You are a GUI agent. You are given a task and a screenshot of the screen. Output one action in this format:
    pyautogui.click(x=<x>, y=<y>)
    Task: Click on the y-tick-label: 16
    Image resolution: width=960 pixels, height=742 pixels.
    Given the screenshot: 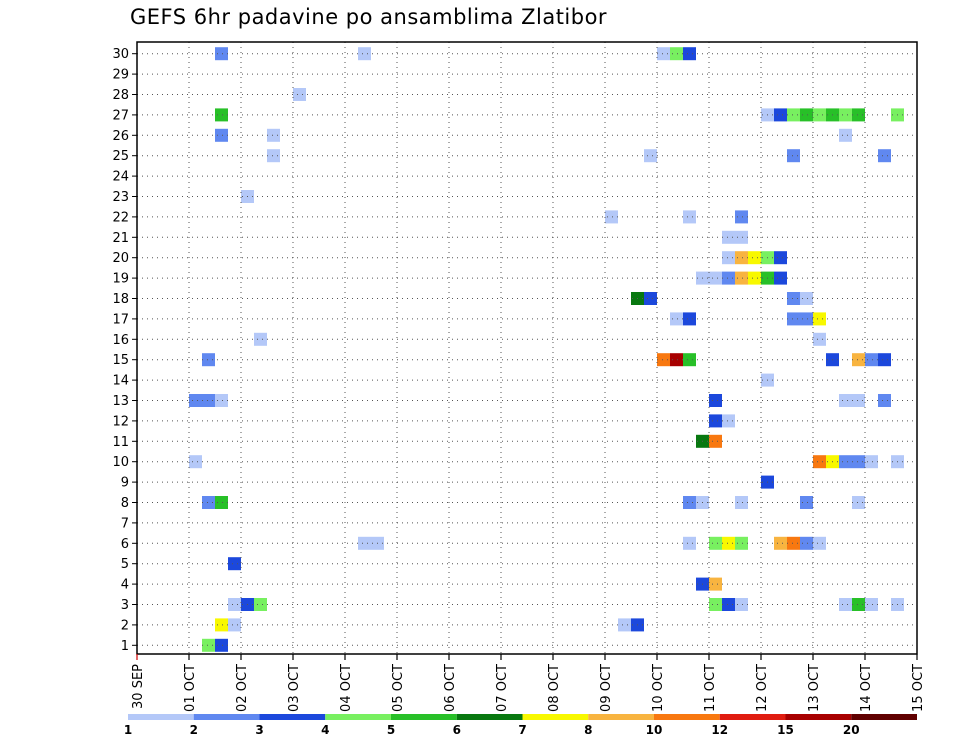 What is the action you would take?
    pyautogui.click(x=120, y=340)
    